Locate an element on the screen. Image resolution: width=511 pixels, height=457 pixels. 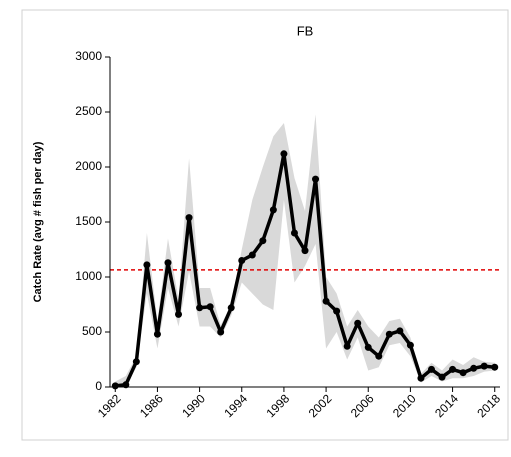
x-tick-label: 1986 is located at coordinates (151, 405).